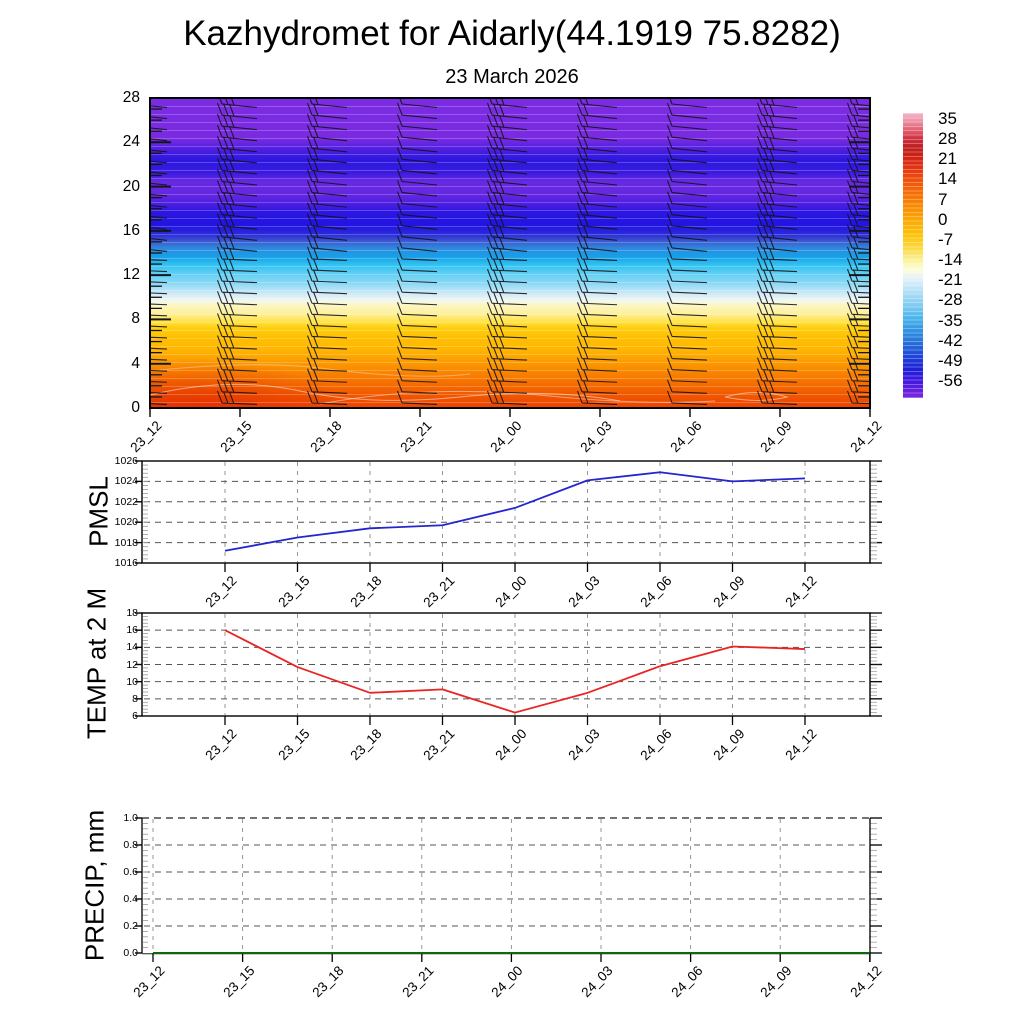 This screenshot has height=1024, width=1024. I want to click on colorbar-label: -42, so click(950, 340).